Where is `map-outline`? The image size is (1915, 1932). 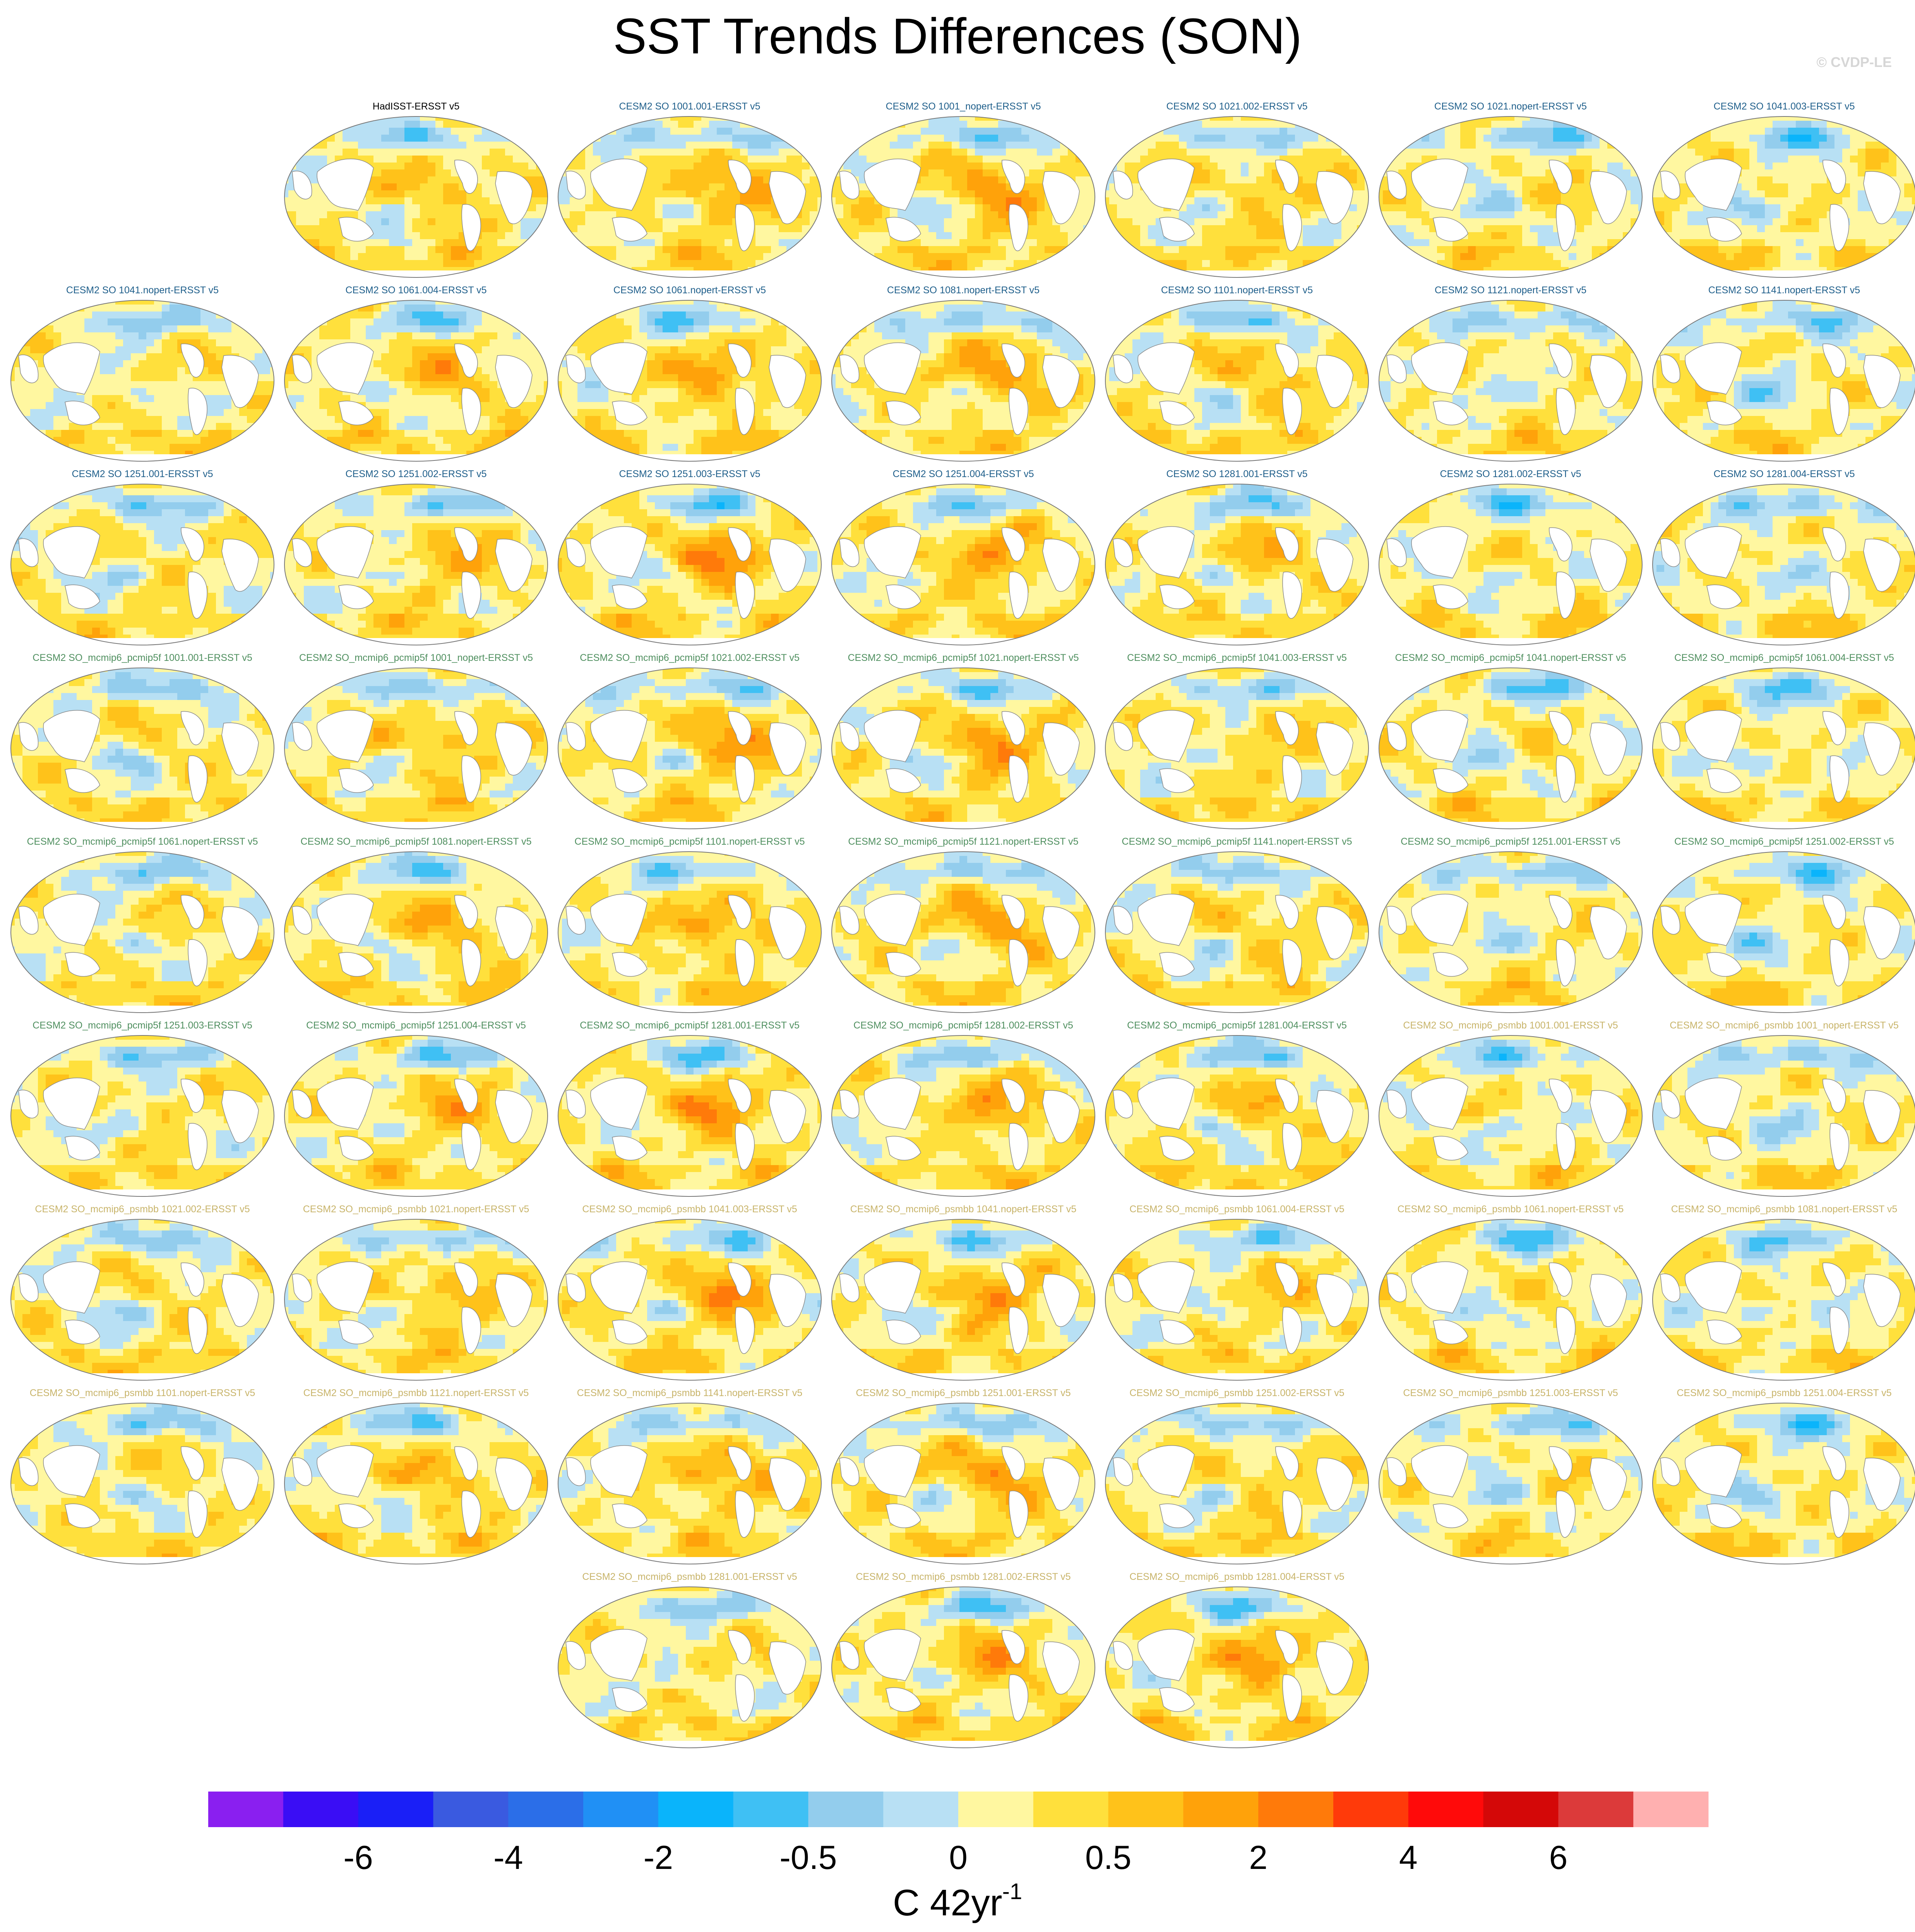
map-outline is located at coordinates (1237, 197).